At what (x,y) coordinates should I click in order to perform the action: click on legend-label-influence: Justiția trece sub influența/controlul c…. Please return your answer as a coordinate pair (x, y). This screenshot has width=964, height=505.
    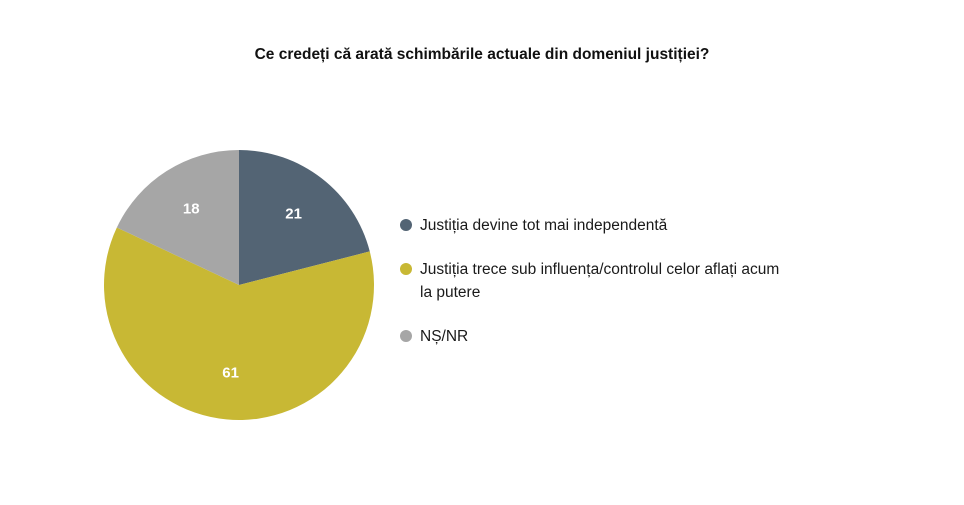
    Looking at the image, I should click on (600, 281).